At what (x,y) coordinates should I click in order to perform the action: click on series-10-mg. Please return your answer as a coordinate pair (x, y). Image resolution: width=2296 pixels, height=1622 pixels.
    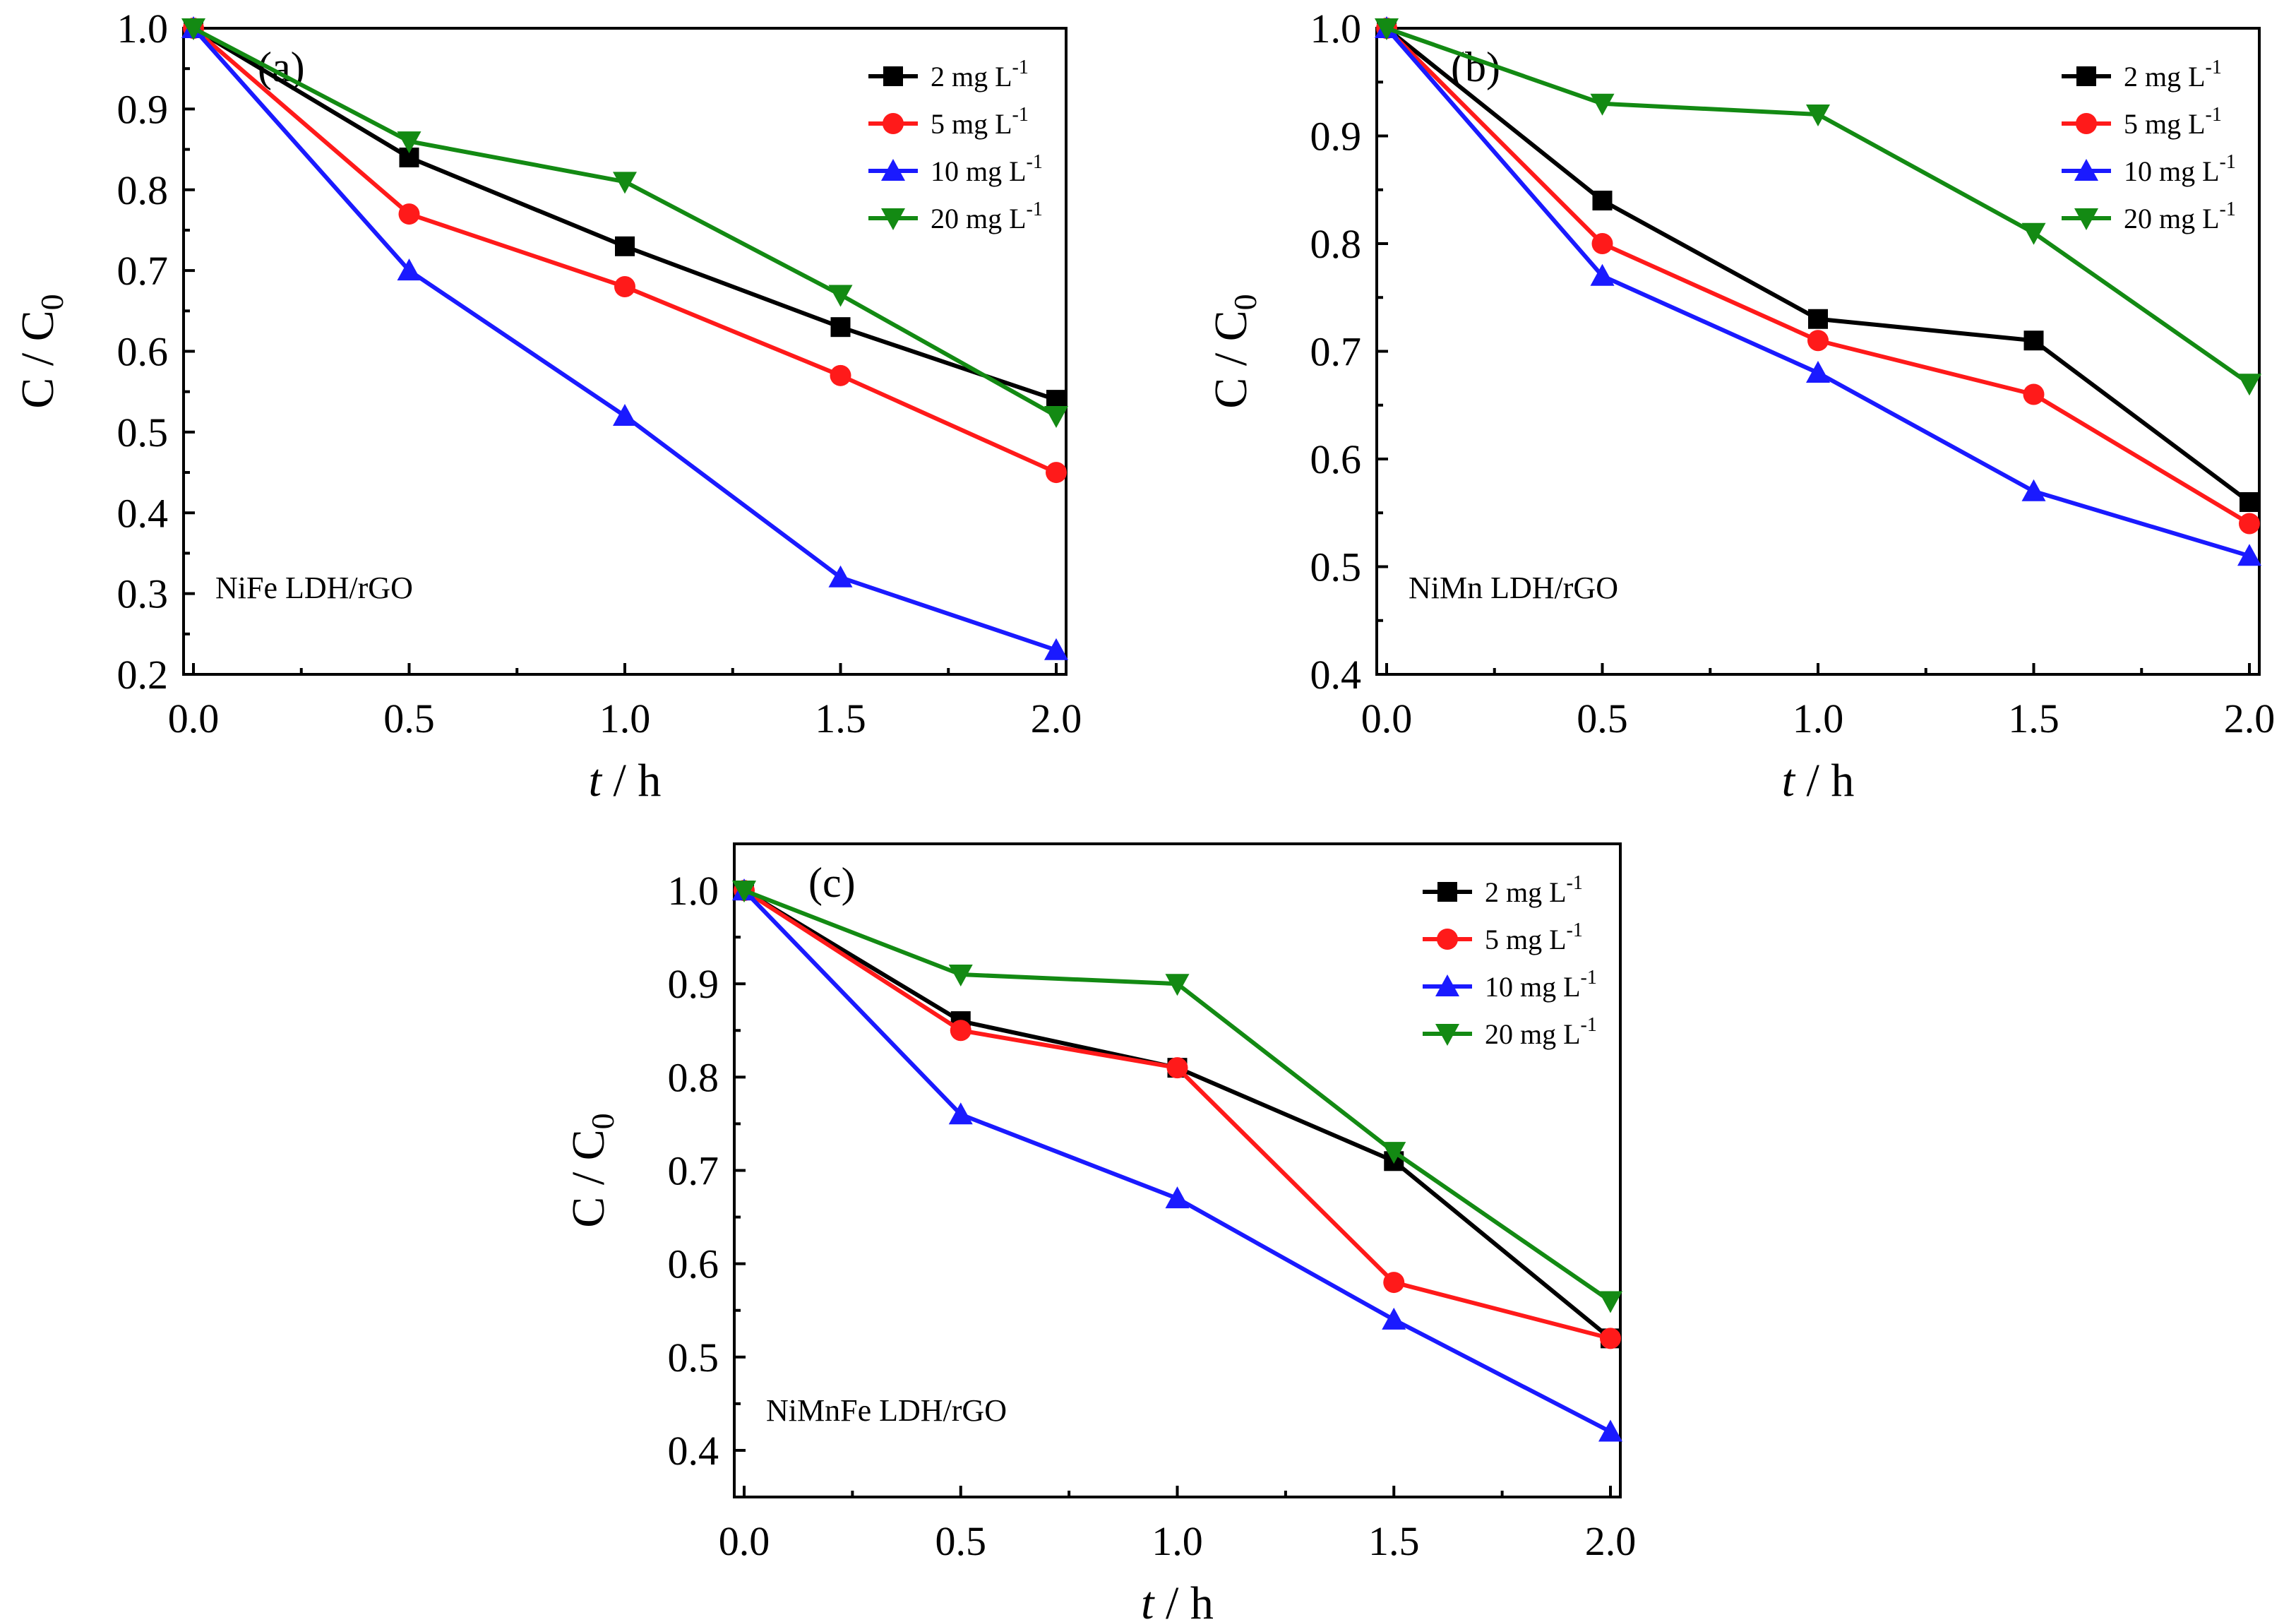
    Looking at the image, I should click on (1818, 291).